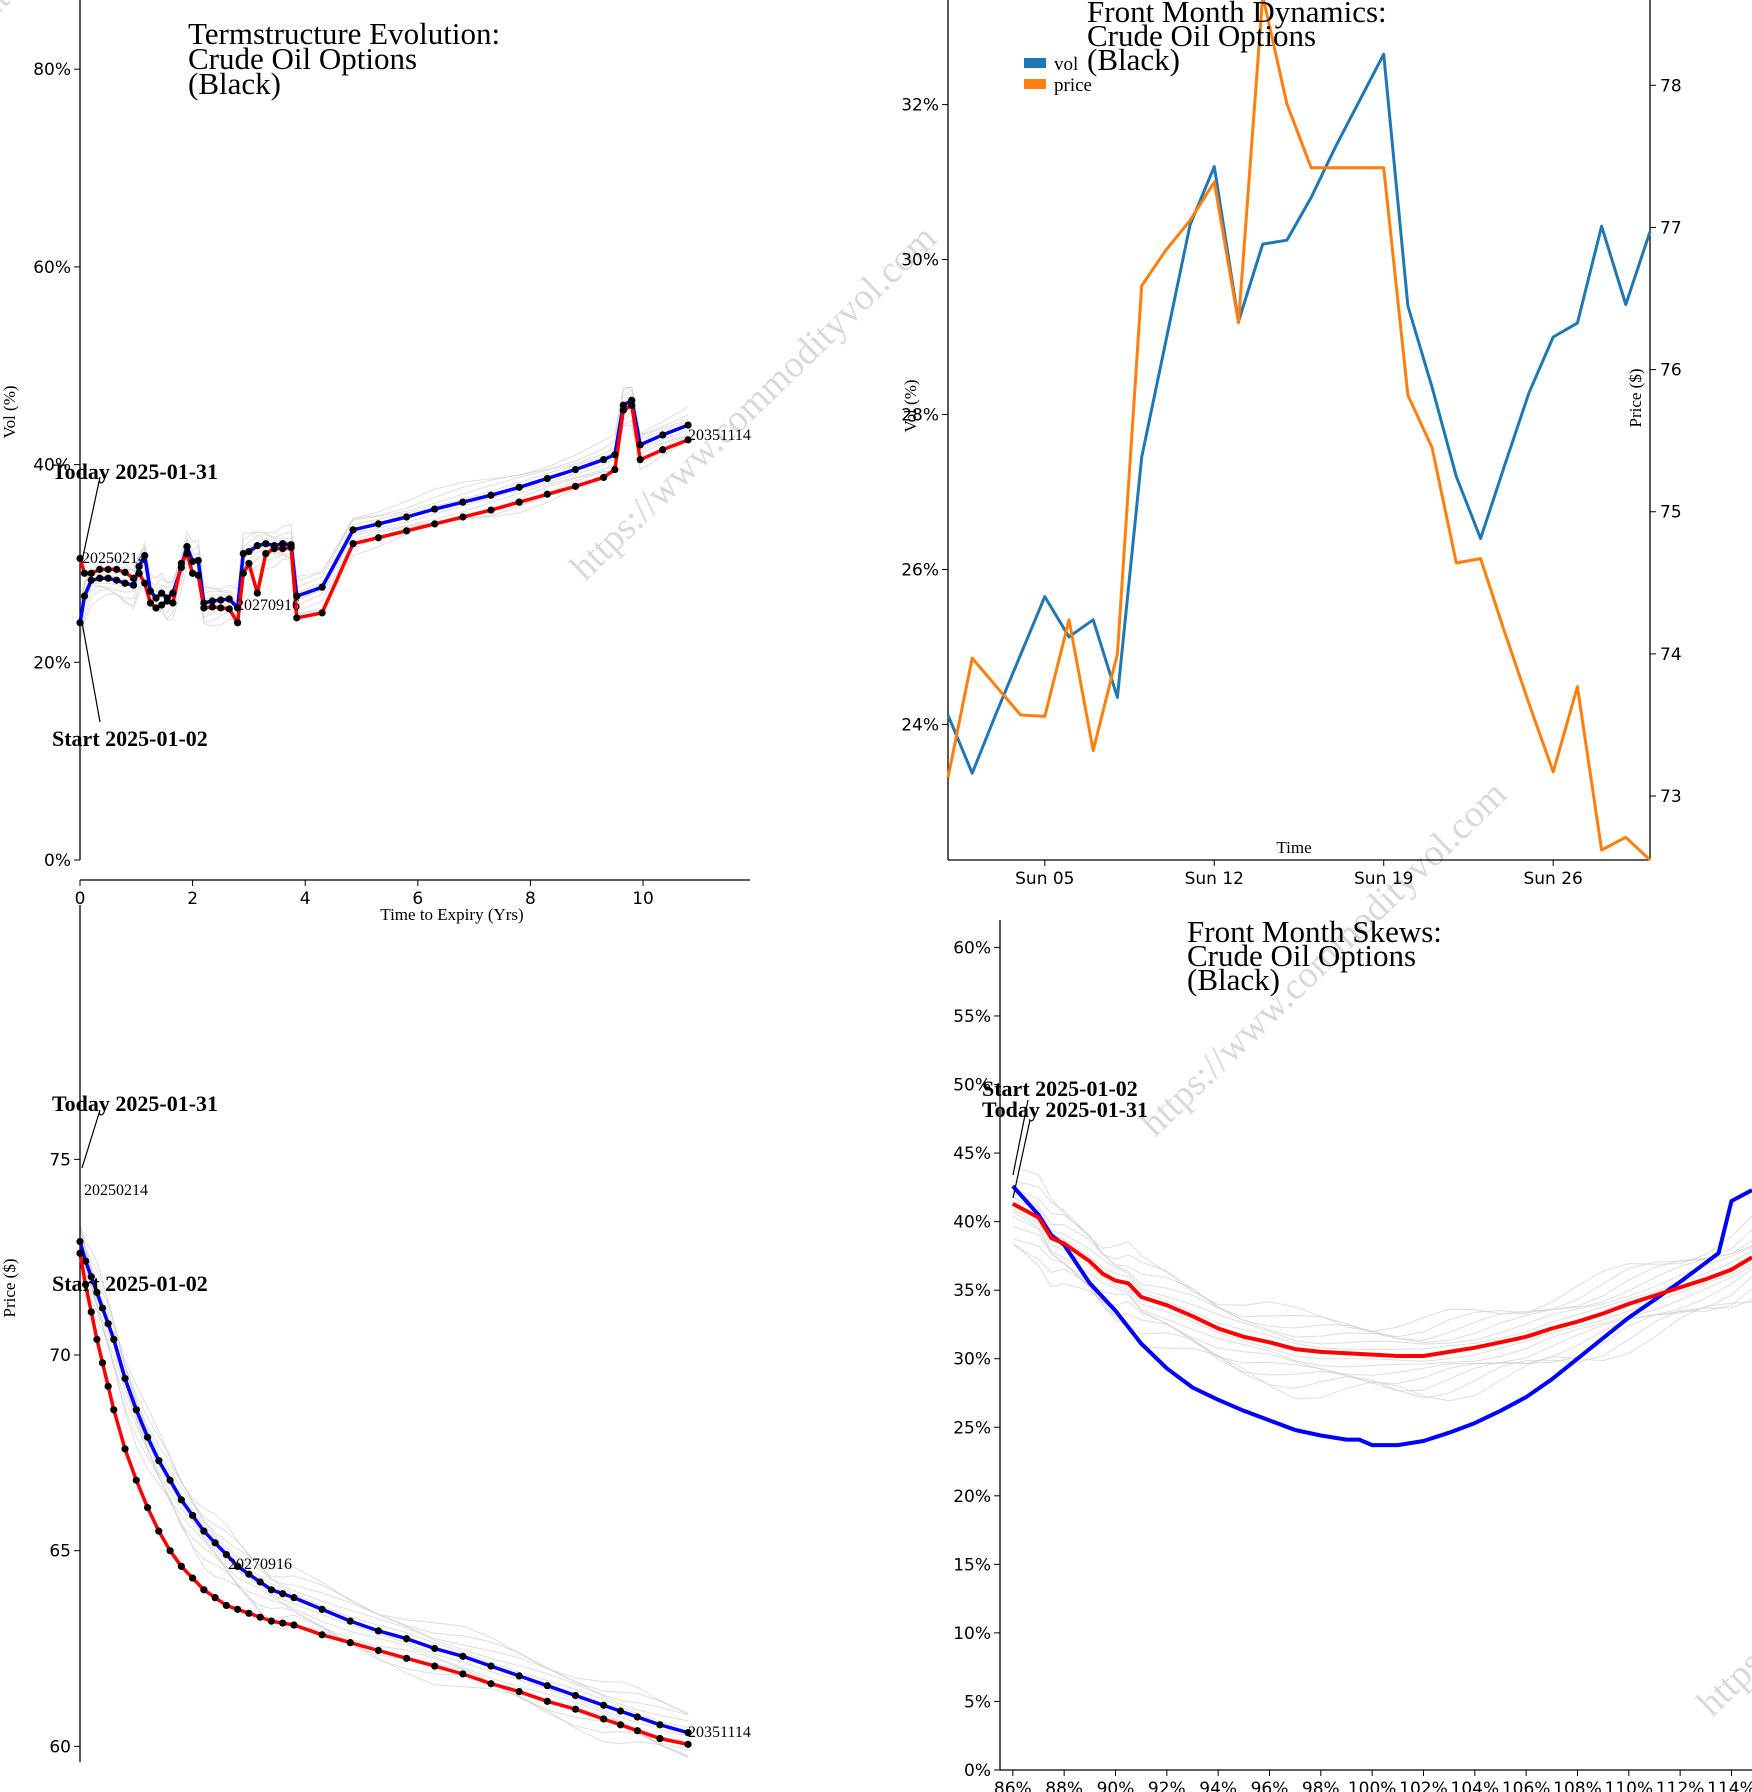 The height and width of the screenshot is (1792, 1752). What do you see at coordinates (1423, 1785) in the screenshot?
I see `x-tick-label: 102%` at bounding box center [1423, 1785].